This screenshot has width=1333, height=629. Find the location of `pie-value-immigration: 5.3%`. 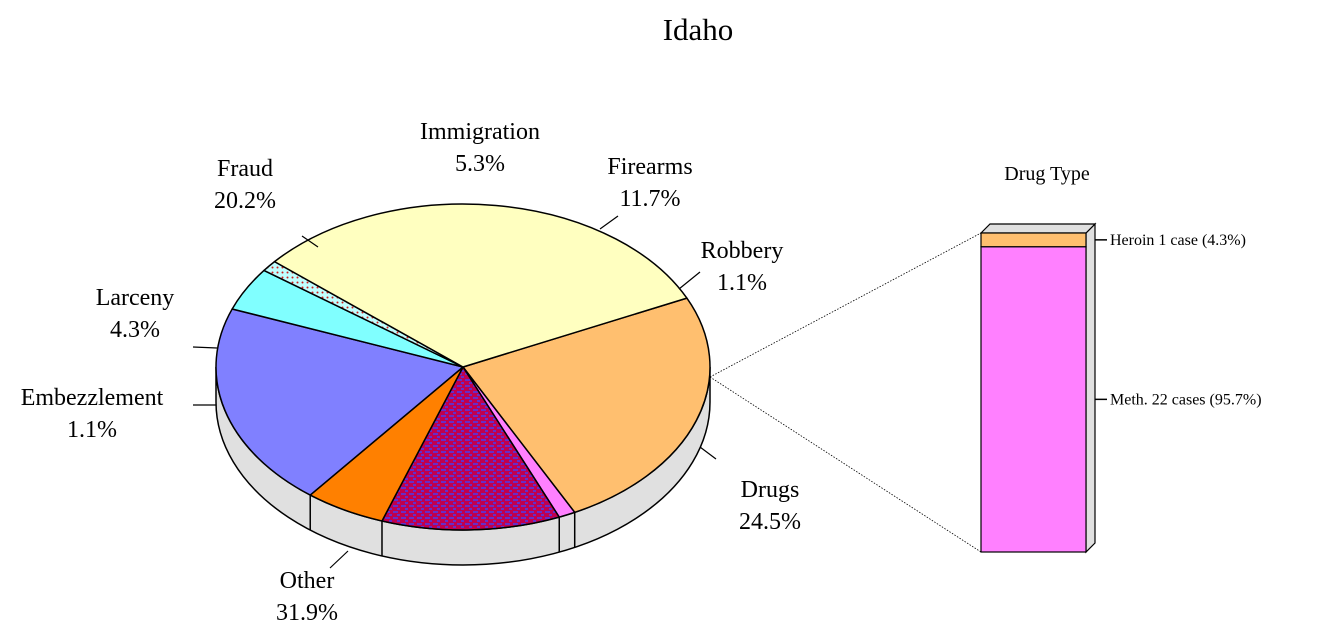

pie-value-immigration: 5.3% is located at coordinates (480, 164).